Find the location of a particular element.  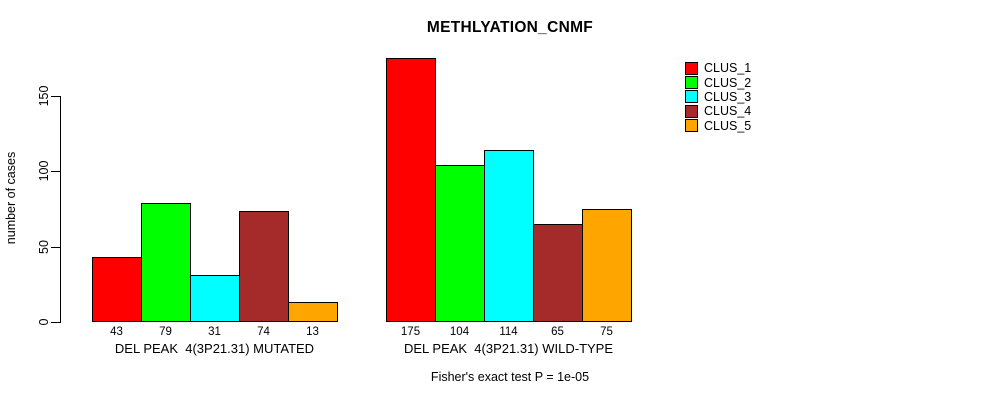

legend-label: CLUS_4 is located at coordinates (728, 111).